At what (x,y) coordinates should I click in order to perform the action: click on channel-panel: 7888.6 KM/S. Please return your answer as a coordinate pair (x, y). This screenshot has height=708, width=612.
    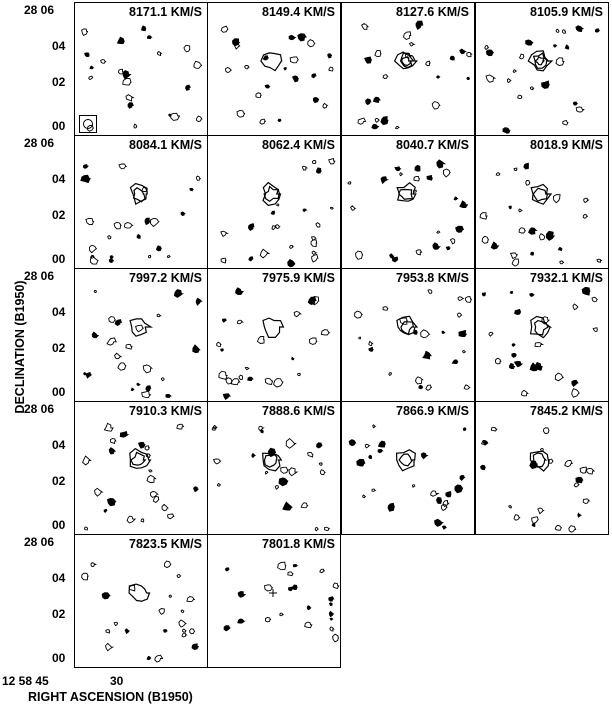
    Looking at the image, I should click on (274, 468).